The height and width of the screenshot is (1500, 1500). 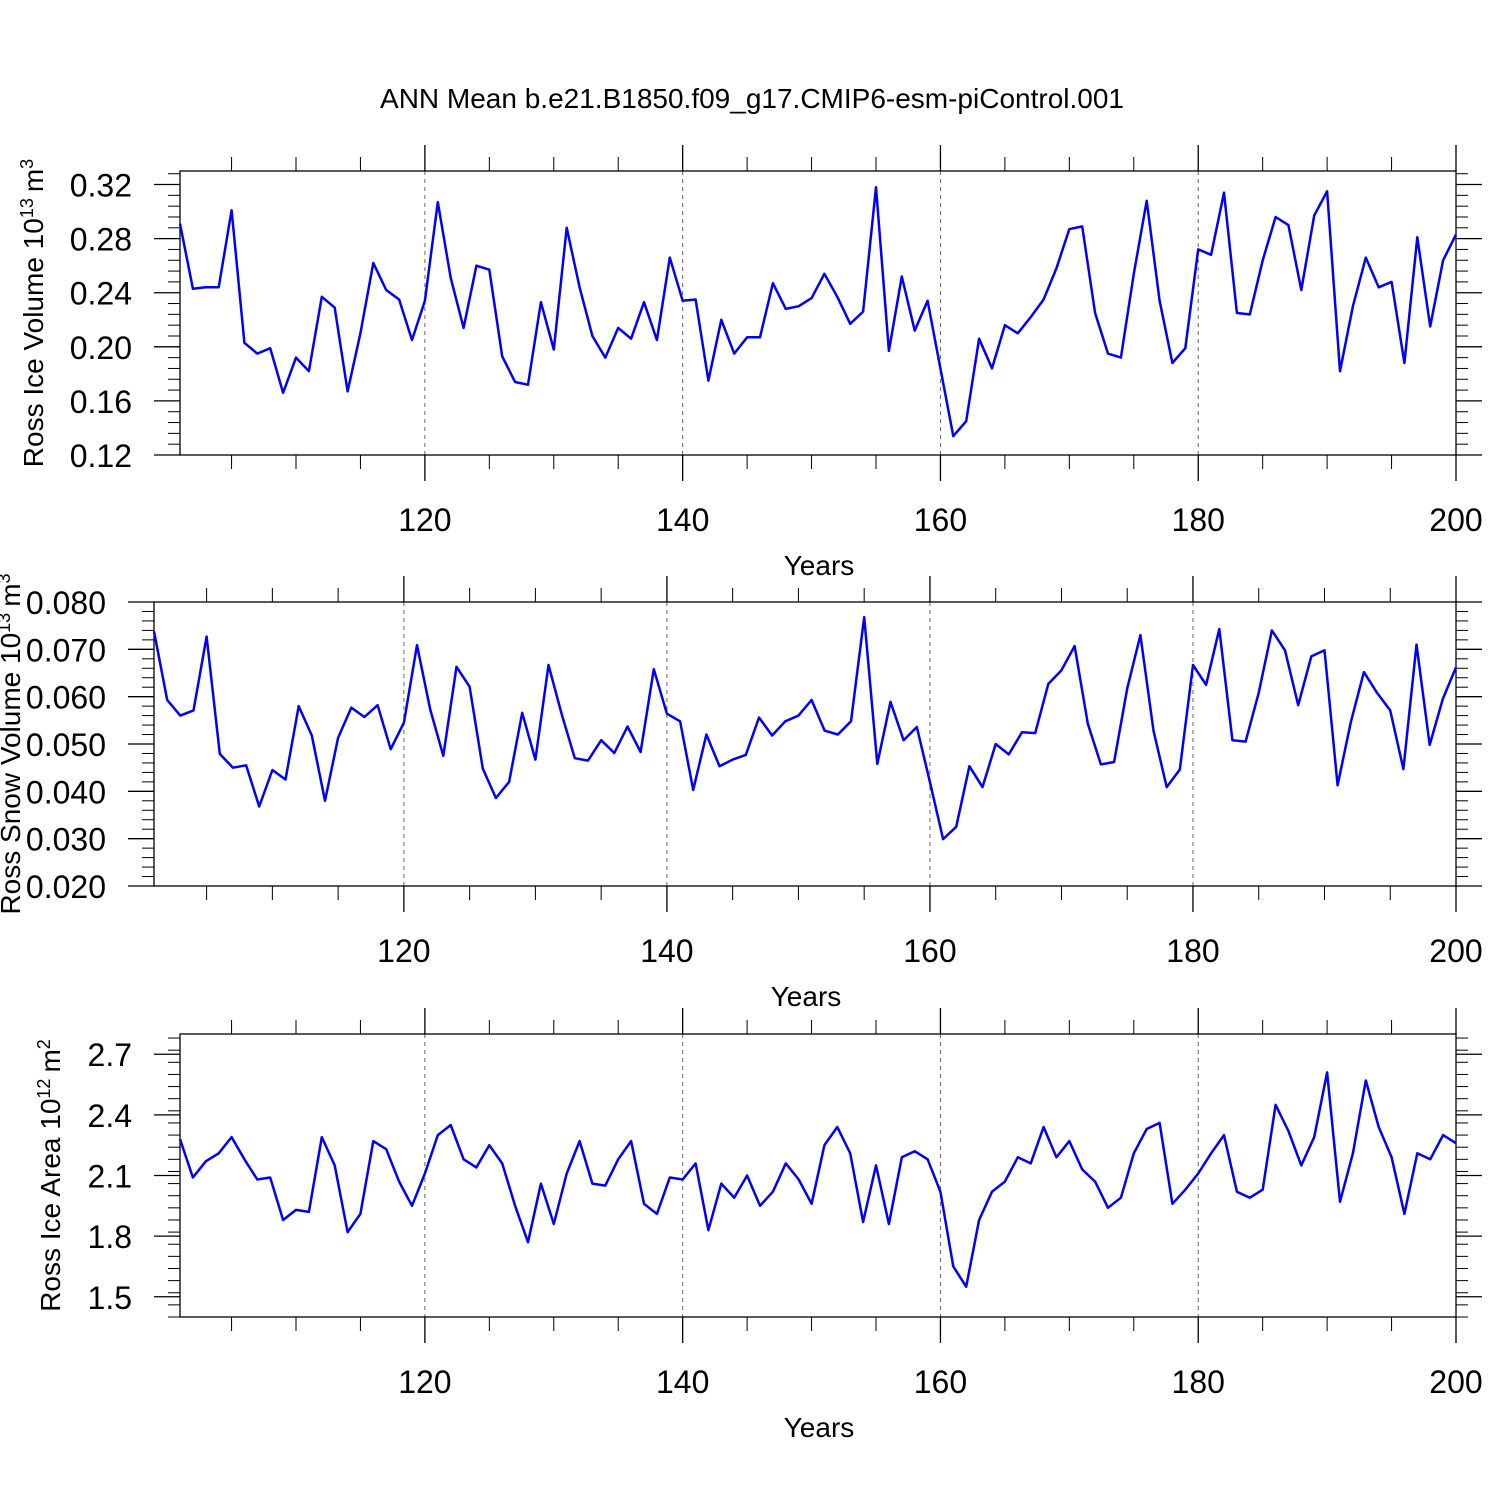 I want to click on y-tick-label: 0.080, so click(x=66, y=603).